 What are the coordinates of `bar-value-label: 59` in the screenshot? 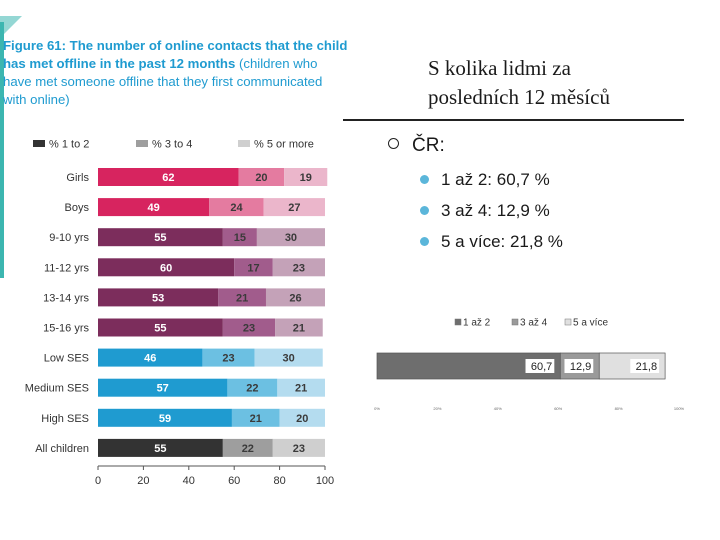 It's located at (165, 419).